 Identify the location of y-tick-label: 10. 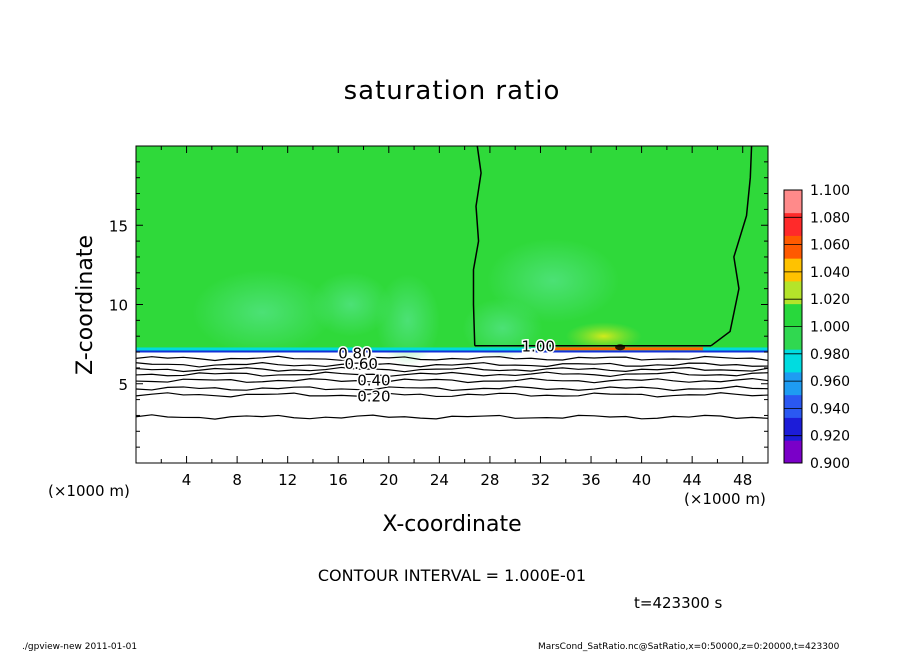
(118, 306).